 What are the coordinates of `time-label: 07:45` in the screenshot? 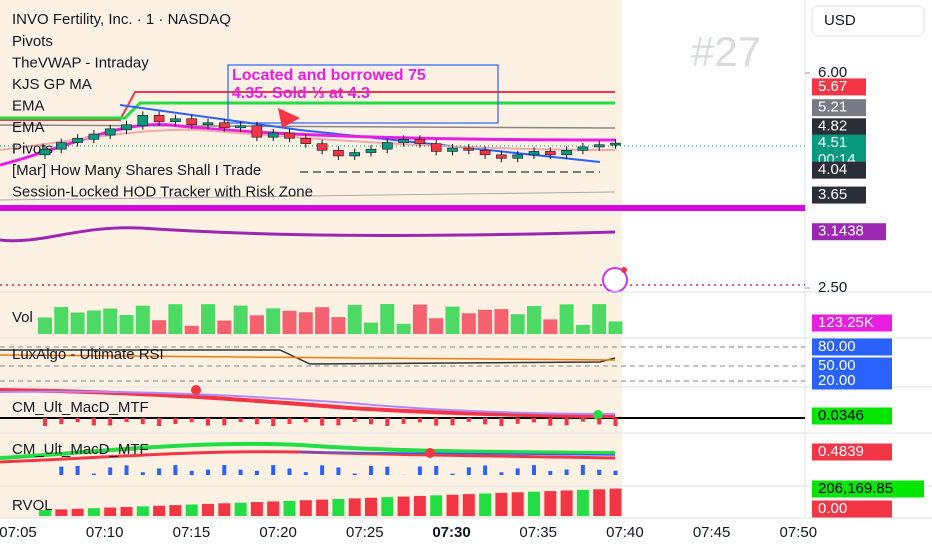 It's located at (712, 532).